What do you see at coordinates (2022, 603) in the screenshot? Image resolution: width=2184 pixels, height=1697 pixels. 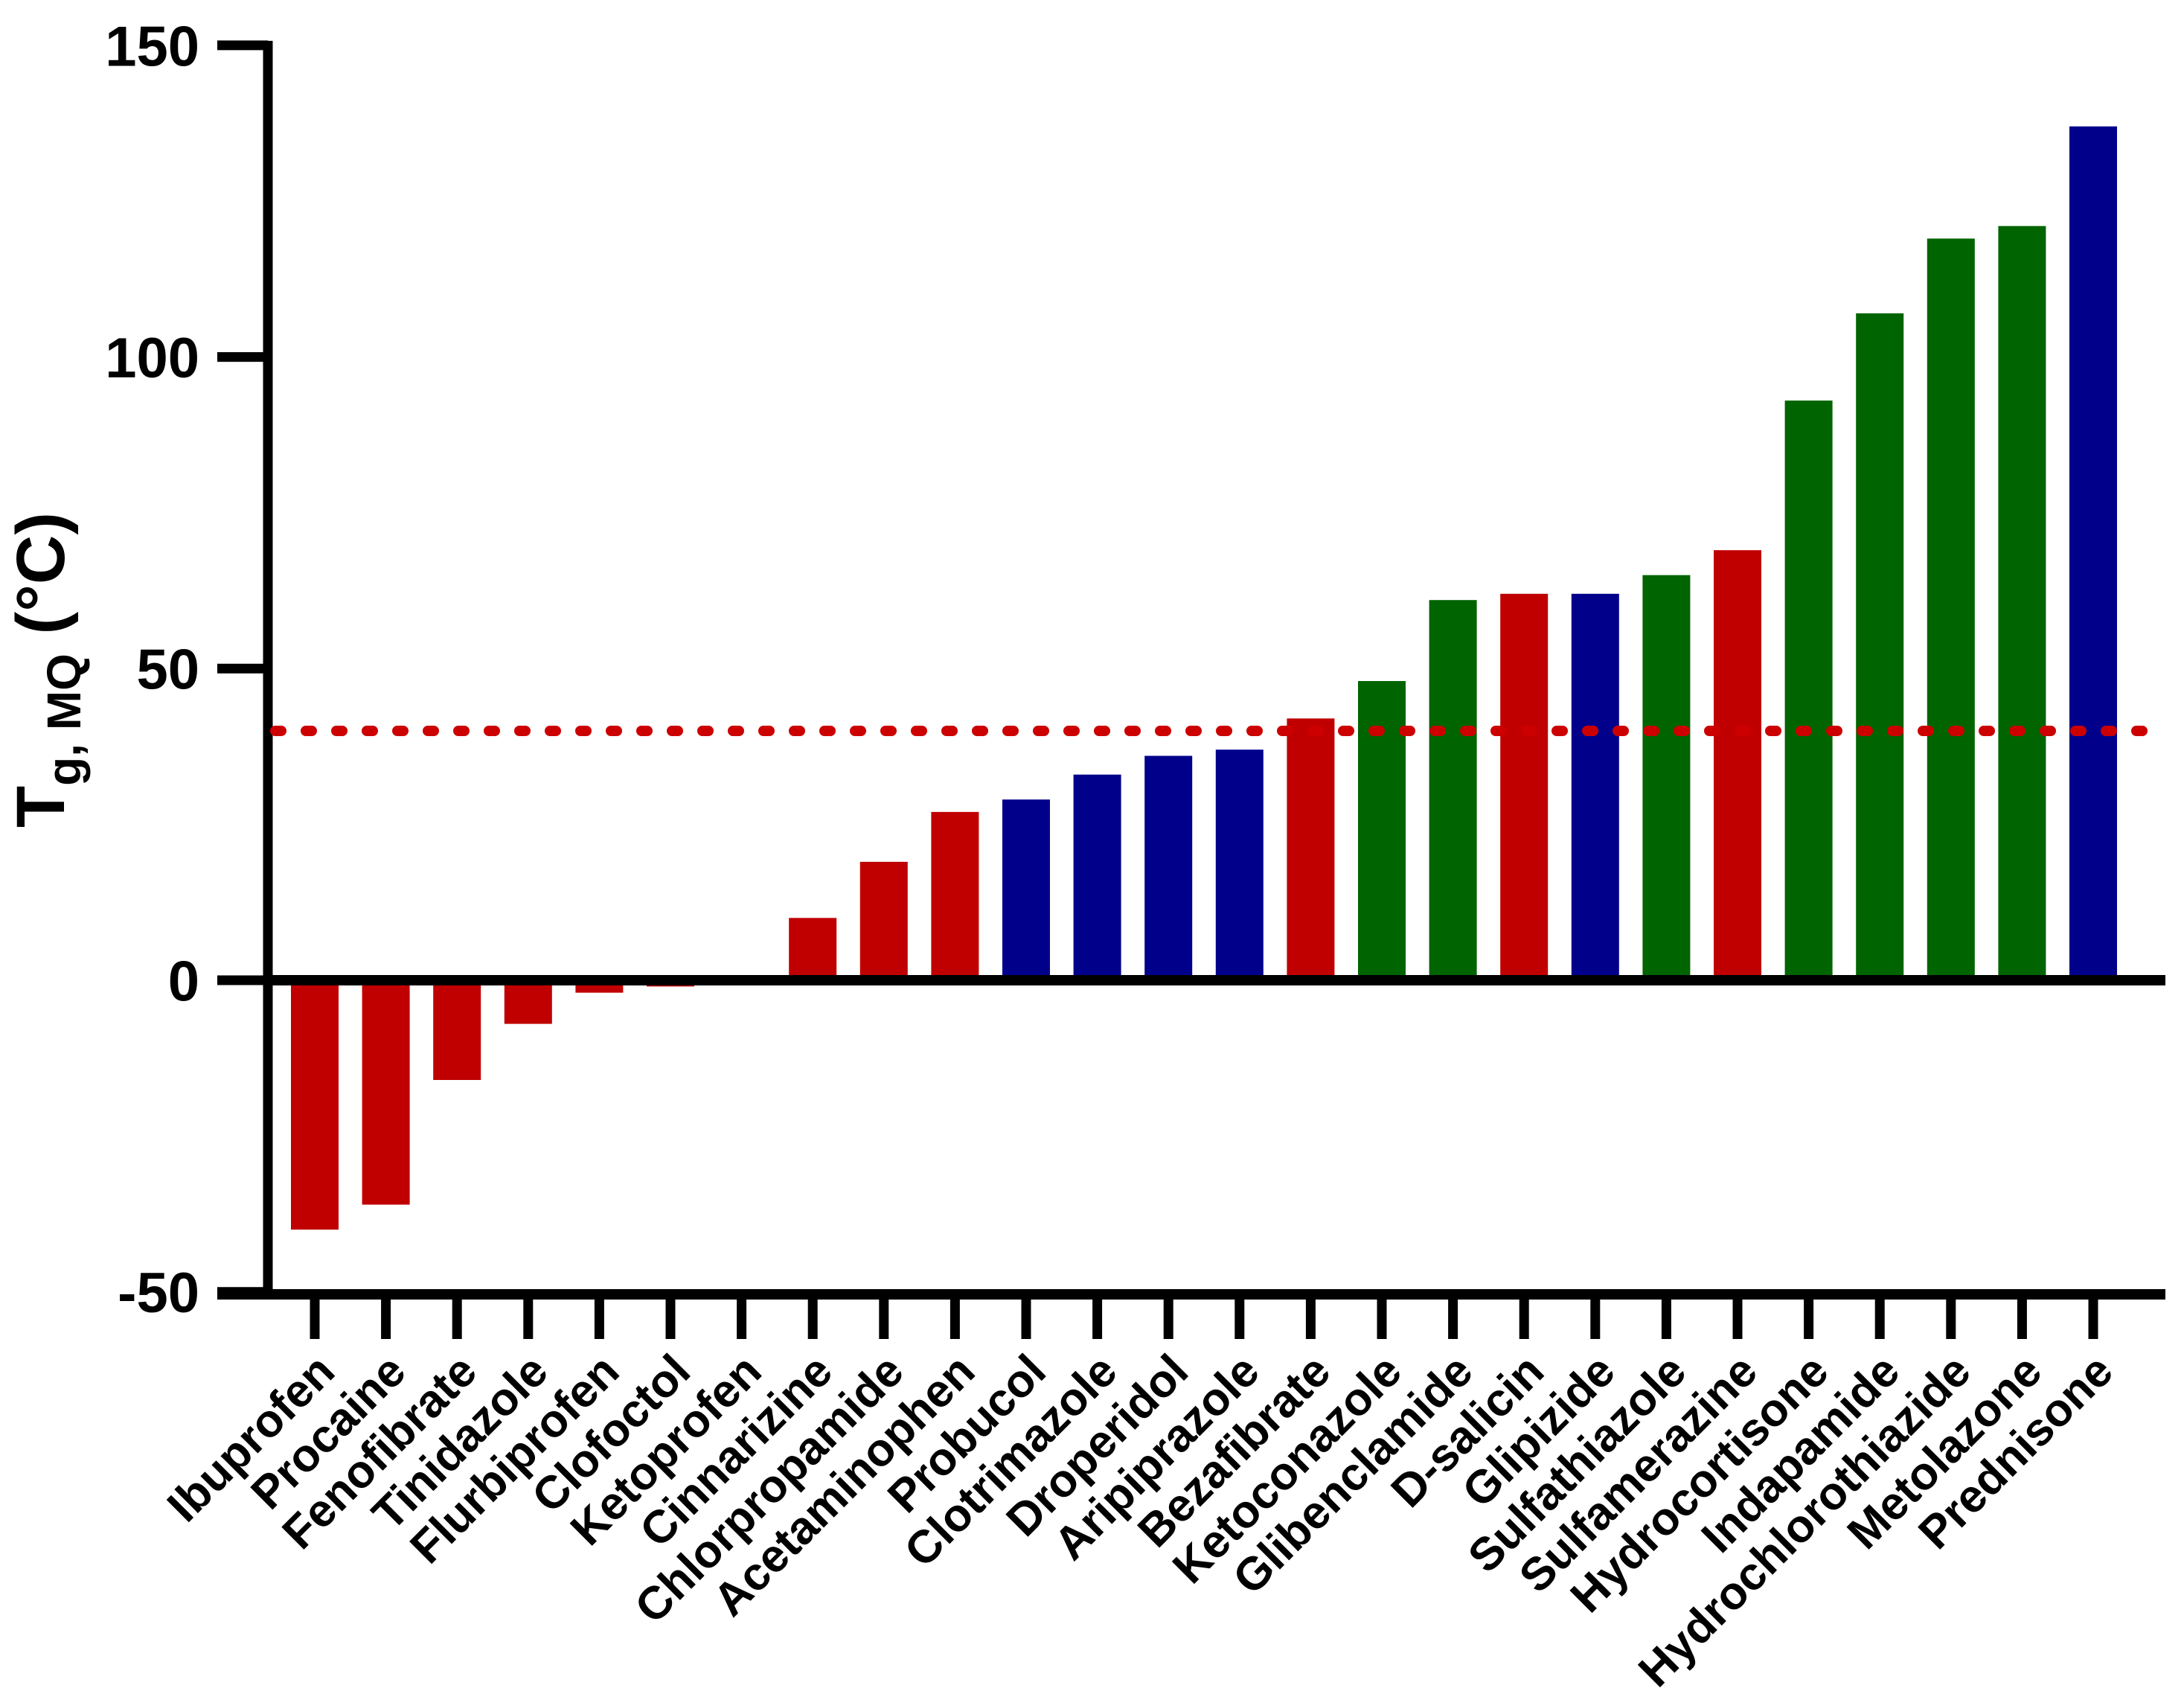 I see `bar-Metolazone` at bounding box center [2022, 603].